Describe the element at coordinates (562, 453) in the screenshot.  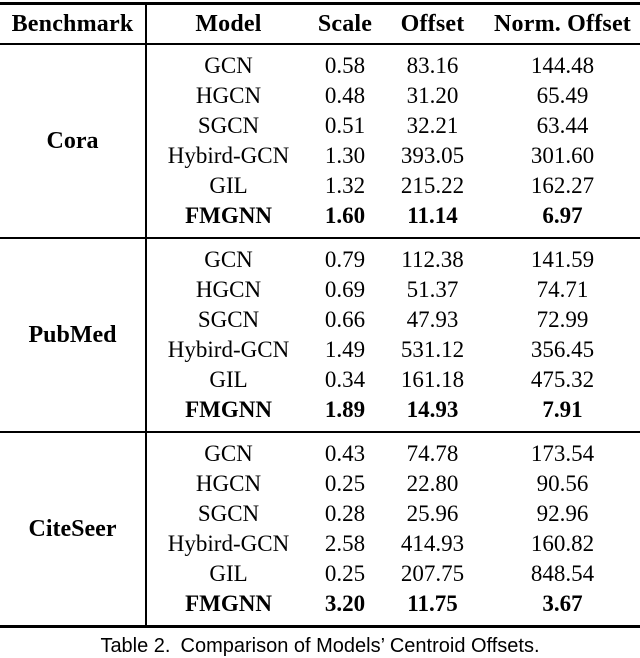
I see `norm-offset-cell: 173.54` at that location.